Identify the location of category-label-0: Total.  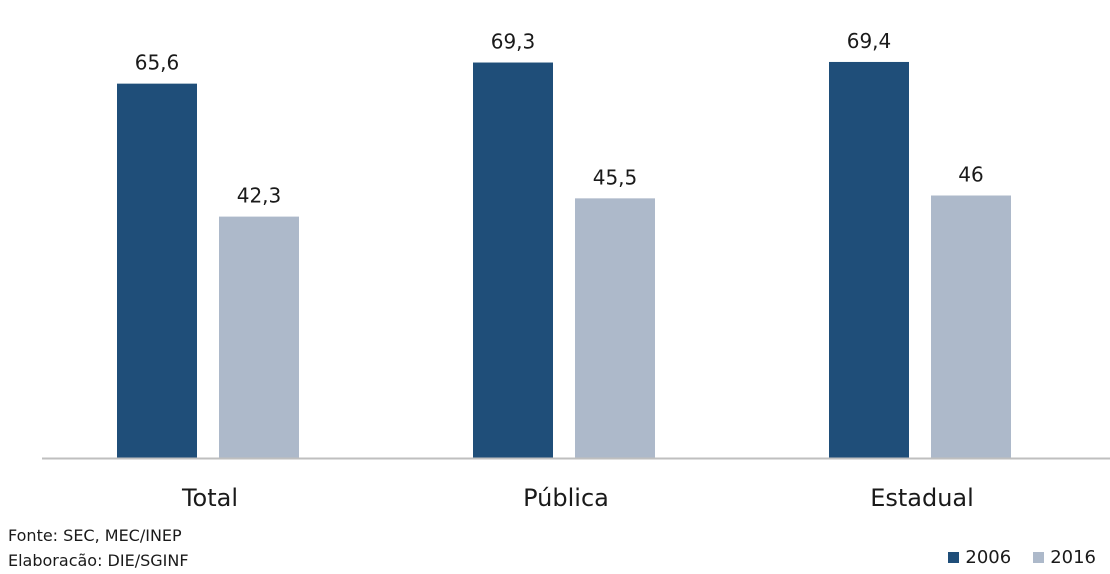
(209, 498).